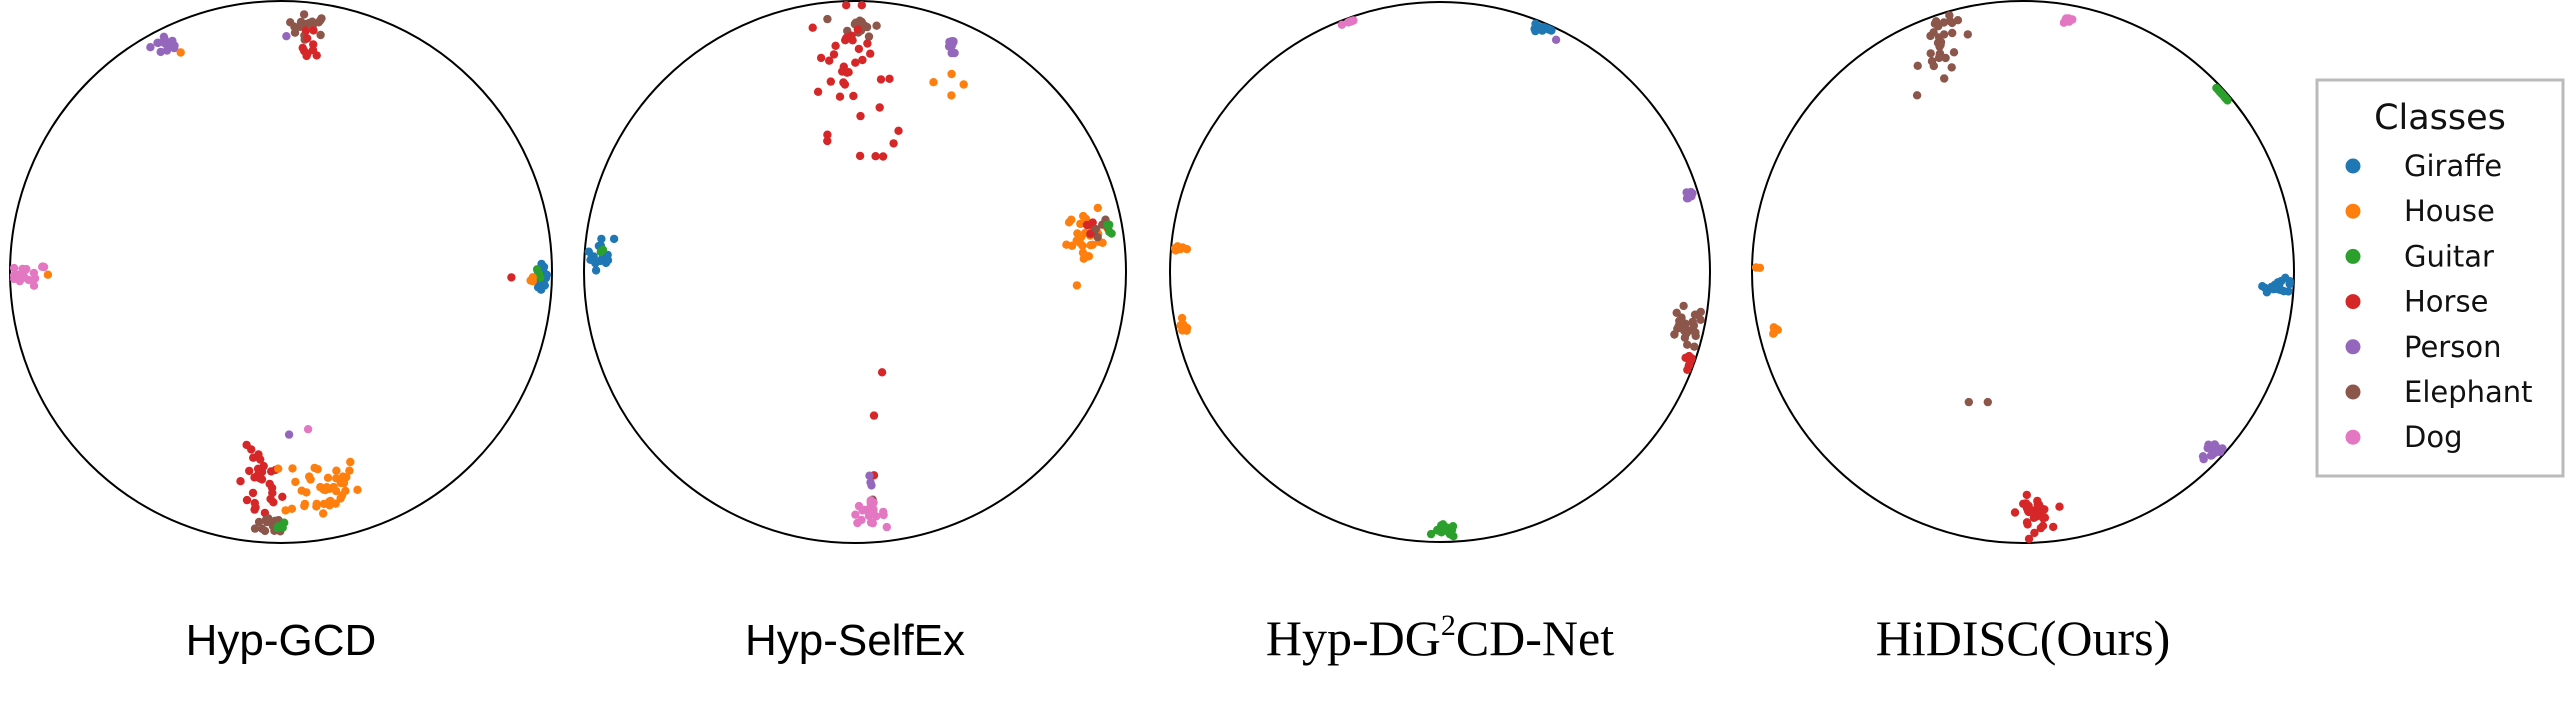  Describe the element at coordinates (2353, 437) in the screenshot. I see `legend-marker-dog` at that location.